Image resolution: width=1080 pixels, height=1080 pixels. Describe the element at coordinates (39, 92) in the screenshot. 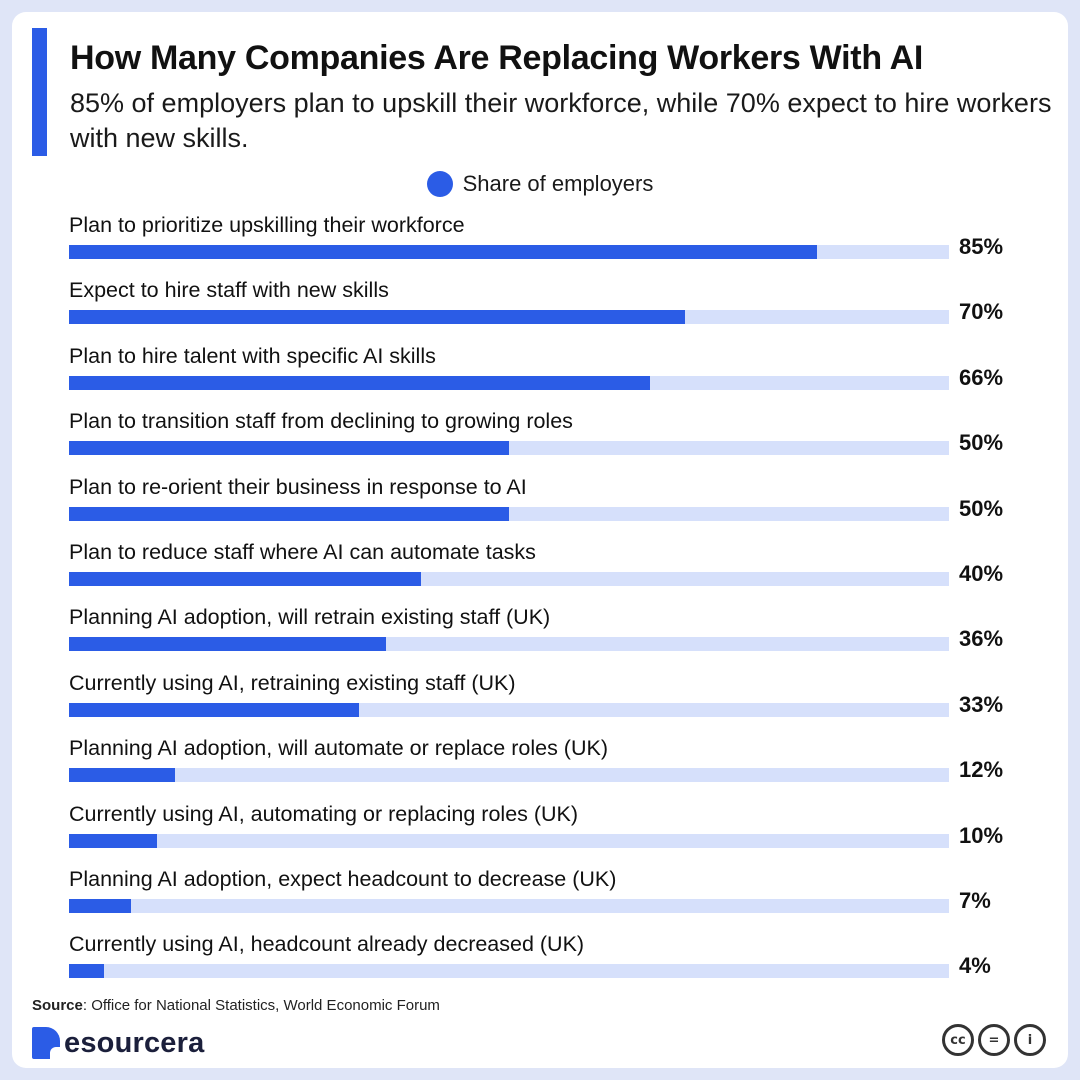

I see `title-accent-bar` at that location.